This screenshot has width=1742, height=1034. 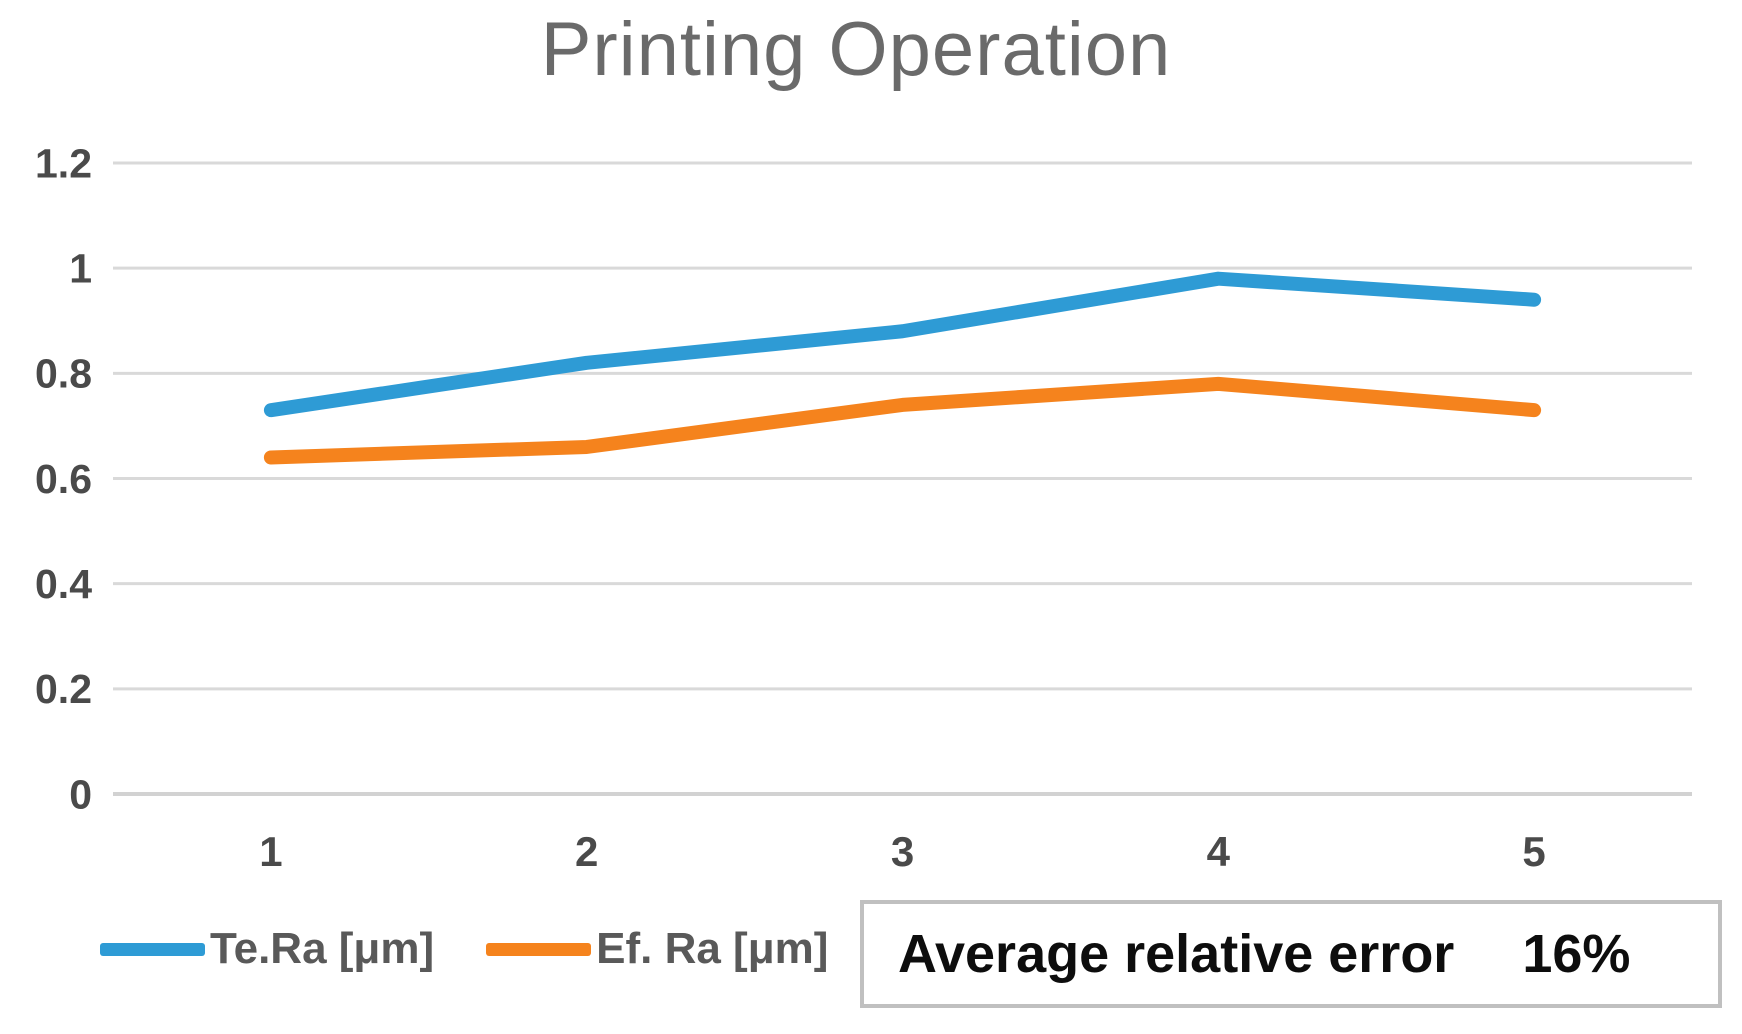 I want to click on y-tick-label: 1.2, so click(x=63, y=163).